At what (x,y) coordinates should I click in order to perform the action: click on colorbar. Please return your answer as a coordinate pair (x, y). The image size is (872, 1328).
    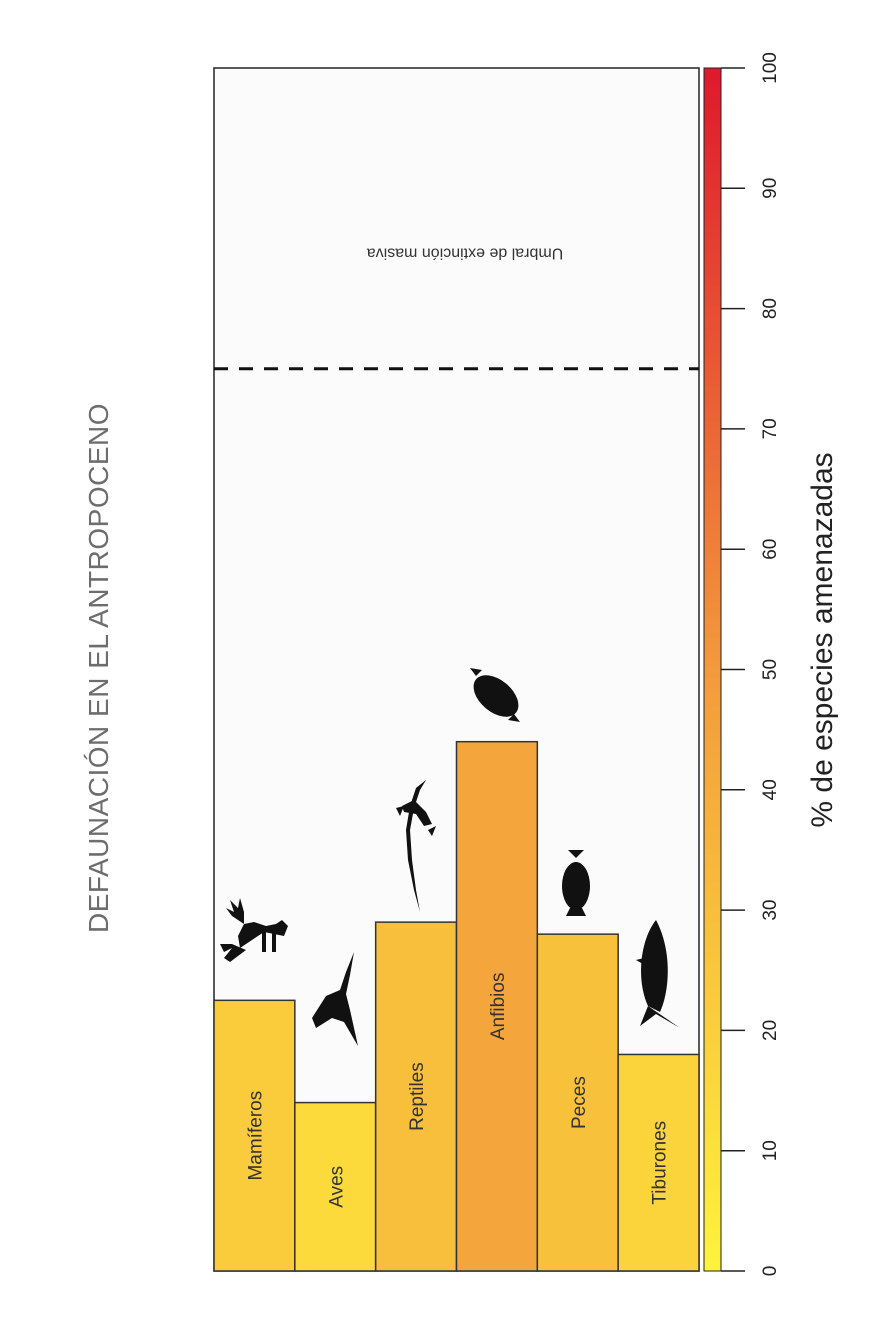
    Looking at the image, I should click on (712, 669).